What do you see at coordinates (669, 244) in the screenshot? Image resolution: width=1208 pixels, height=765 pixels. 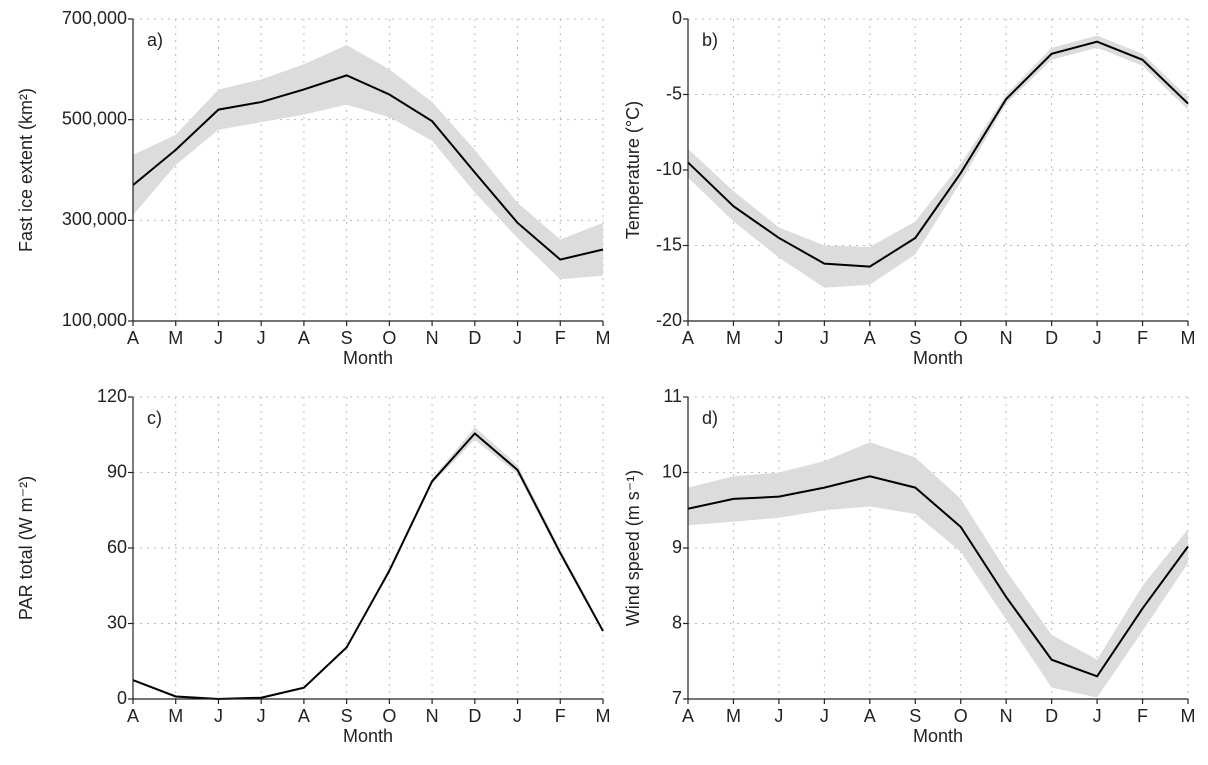 I see `y-tick-label: -15` at bounding box center [669, 244].